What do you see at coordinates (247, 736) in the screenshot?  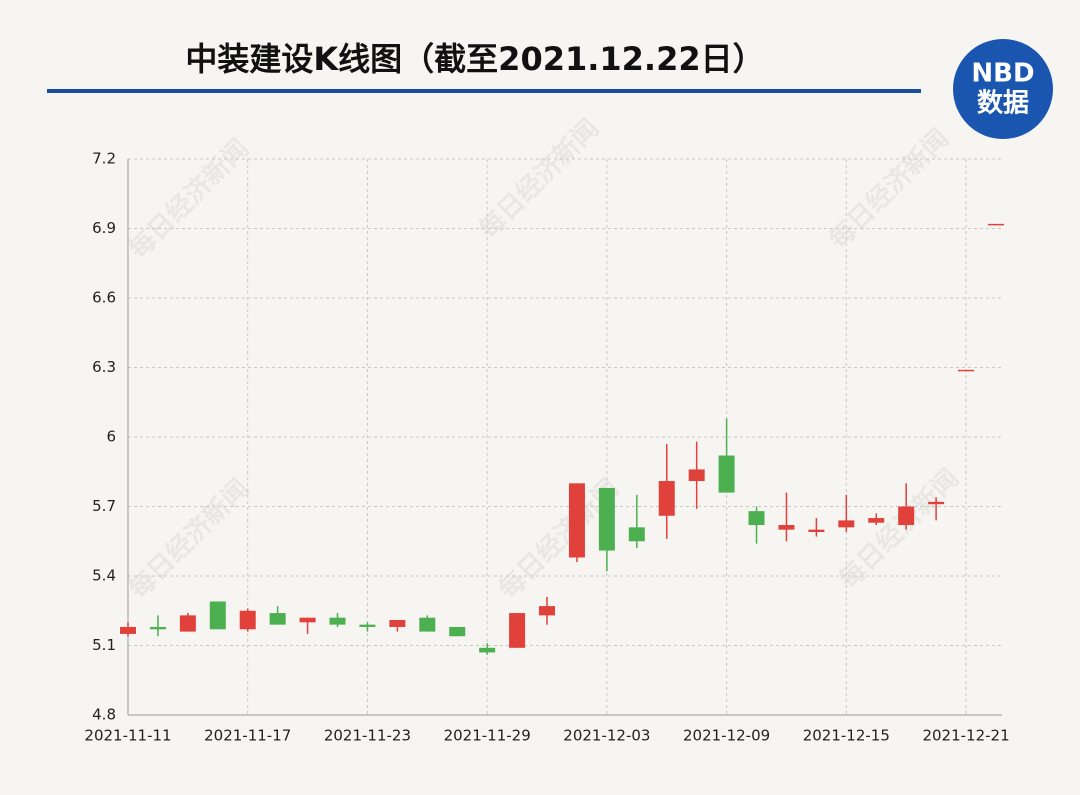 I see `x-tick-label: 2021-11-17` at bounding box center [247, 736].